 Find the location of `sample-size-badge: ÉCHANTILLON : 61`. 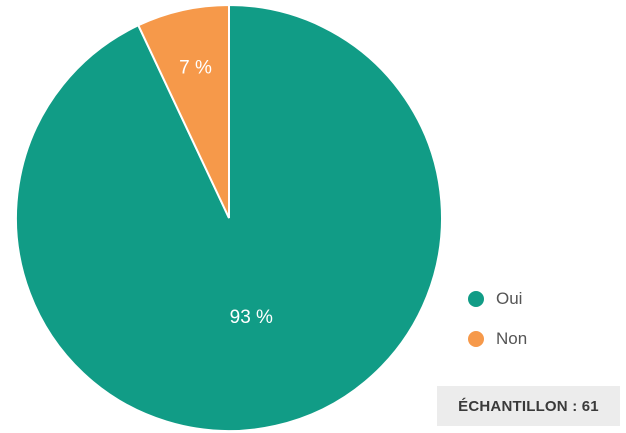

sample-size-badge: ÉCHANTILLON : 61 is located at coordinates (528, 406).